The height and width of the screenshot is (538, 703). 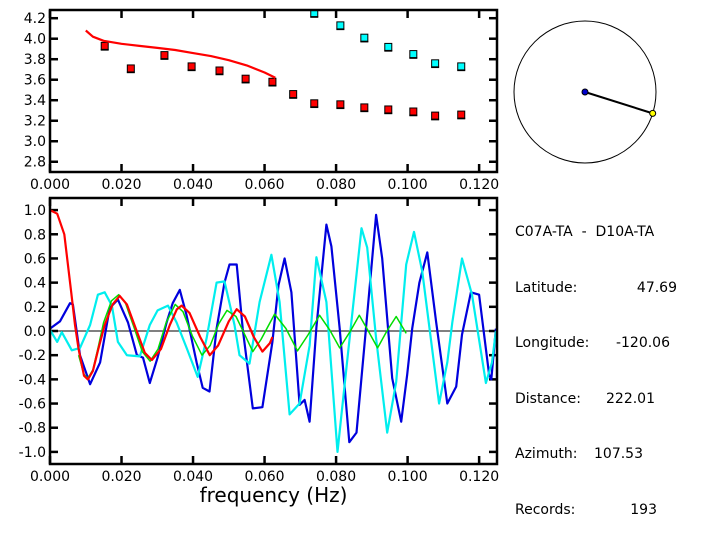 What do you see at coordinates (193, 477) in the screenshot?
I see `bottom-x-tick-label: 0.040` at bounding box center [193, 477].